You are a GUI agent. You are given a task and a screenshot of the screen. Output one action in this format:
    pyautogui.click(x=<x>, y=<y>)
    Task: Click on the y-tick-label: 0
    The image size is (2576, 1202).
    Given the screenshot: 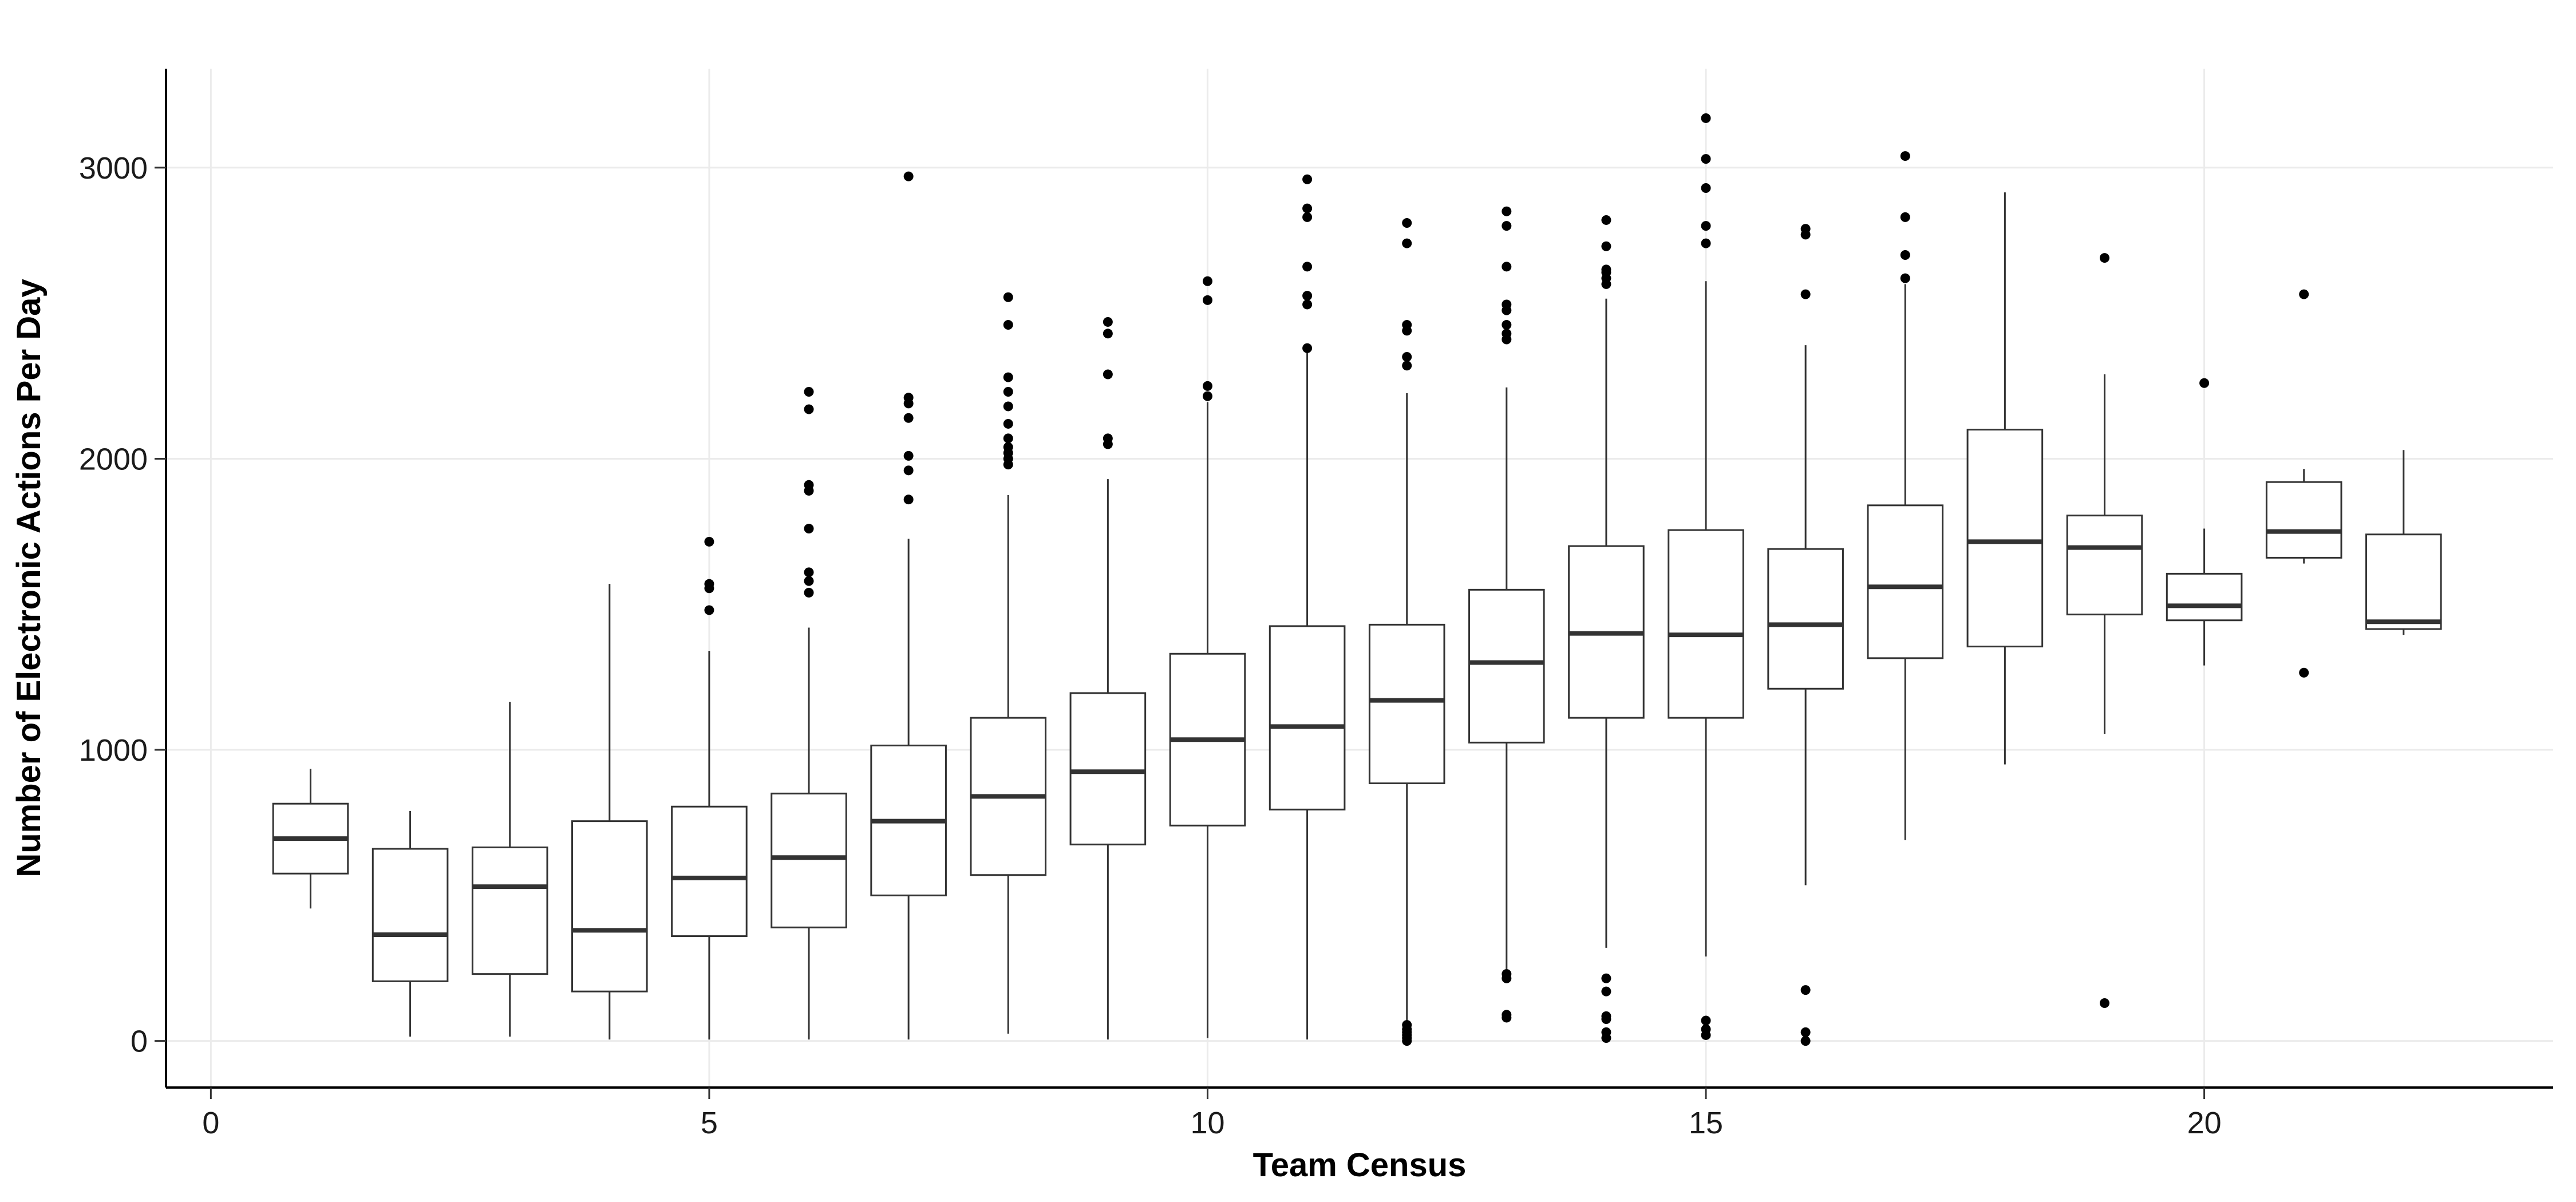 What is the action you would take?
    pyautogui.click(x=139, y=1042)
    